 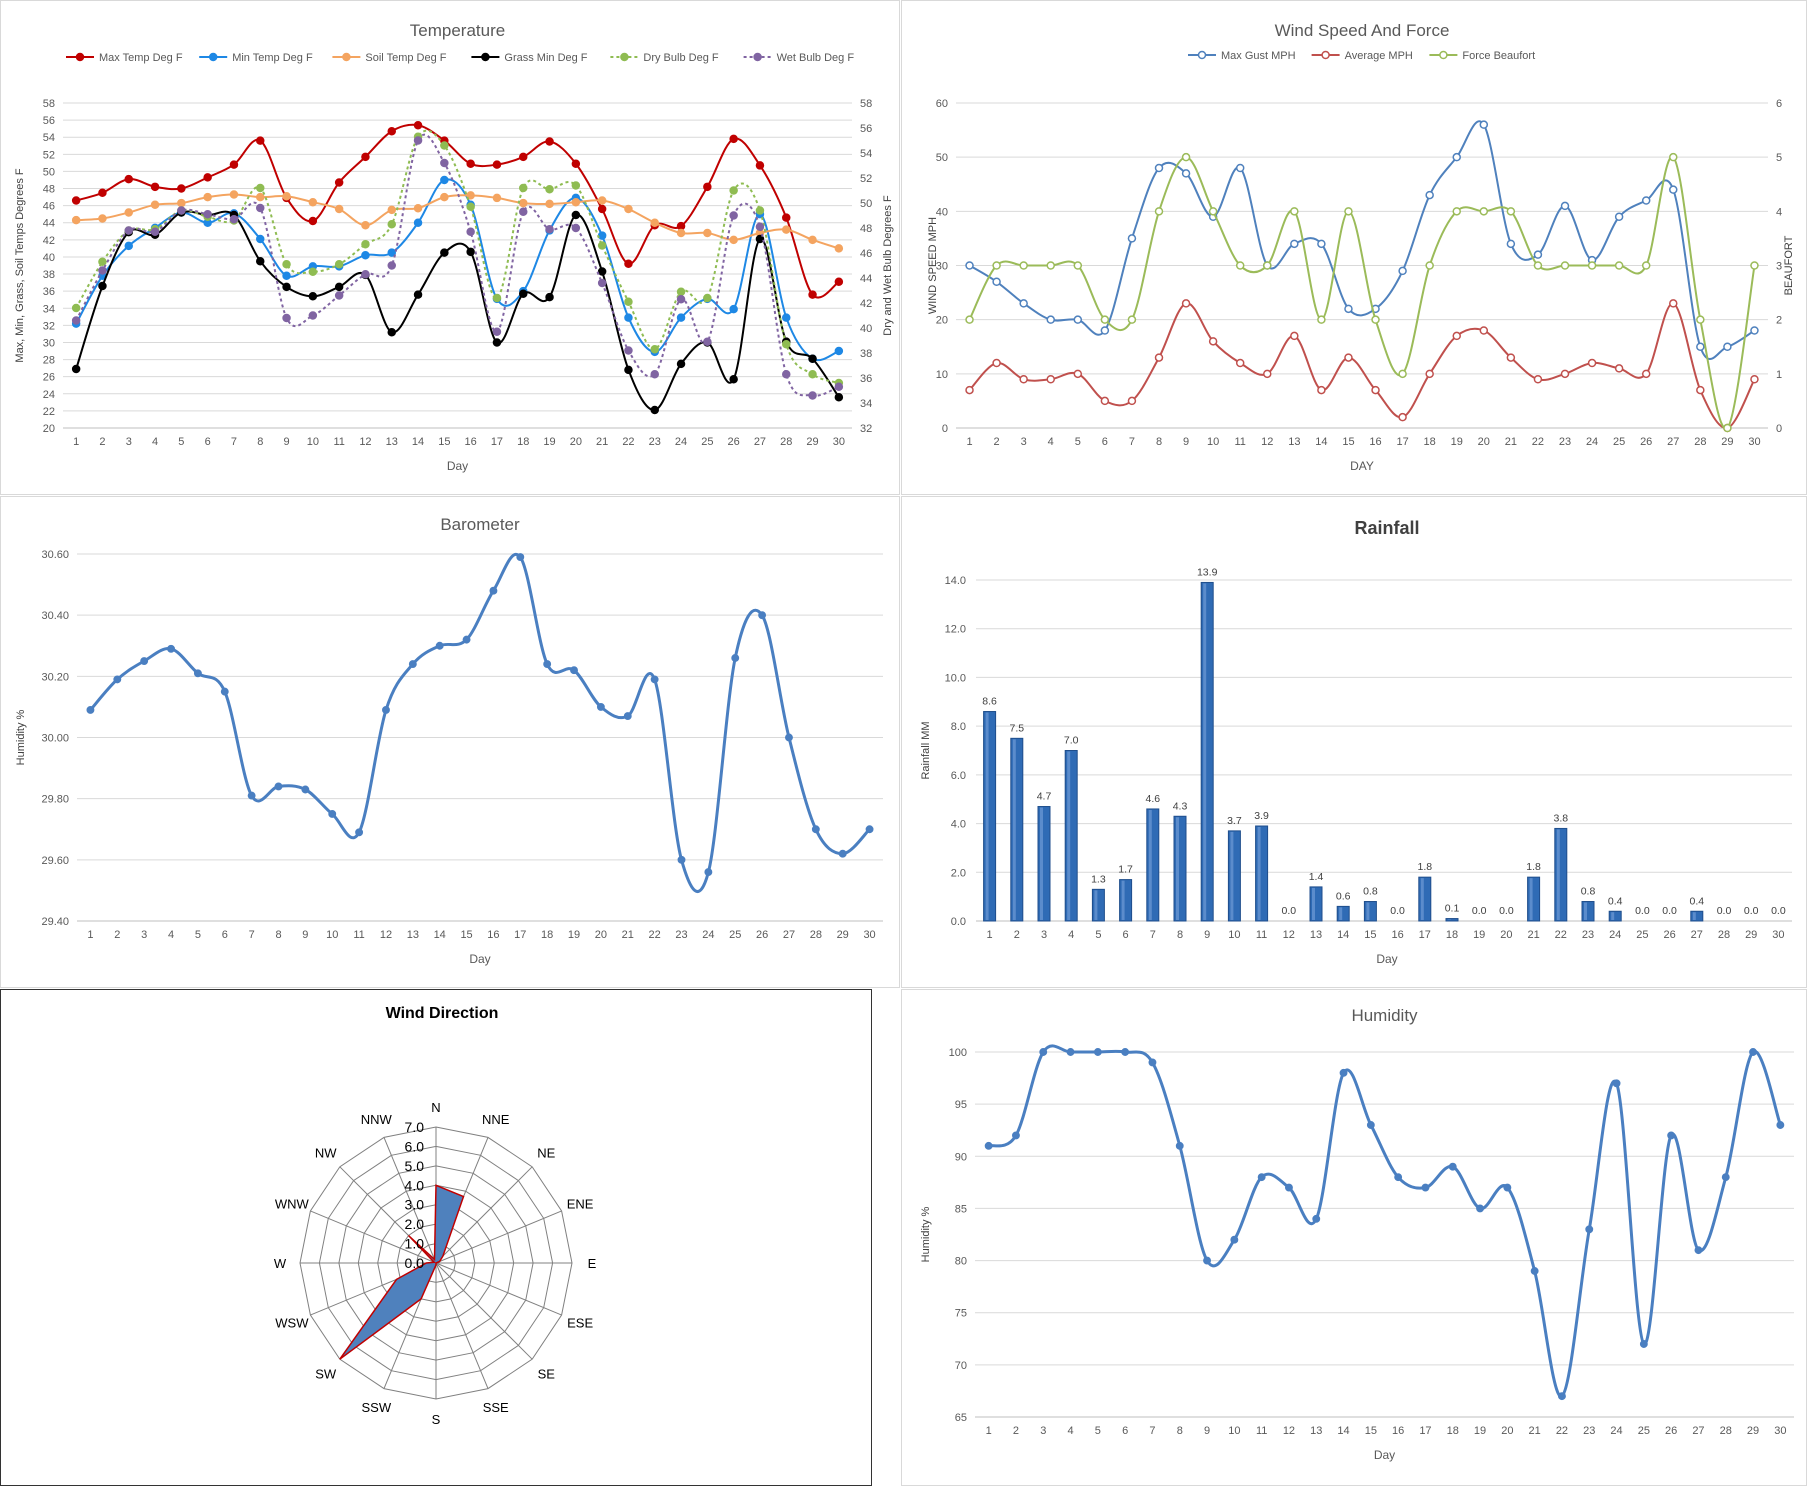 I want to click on x-axis-label: Day, so click(x=479, y=959).